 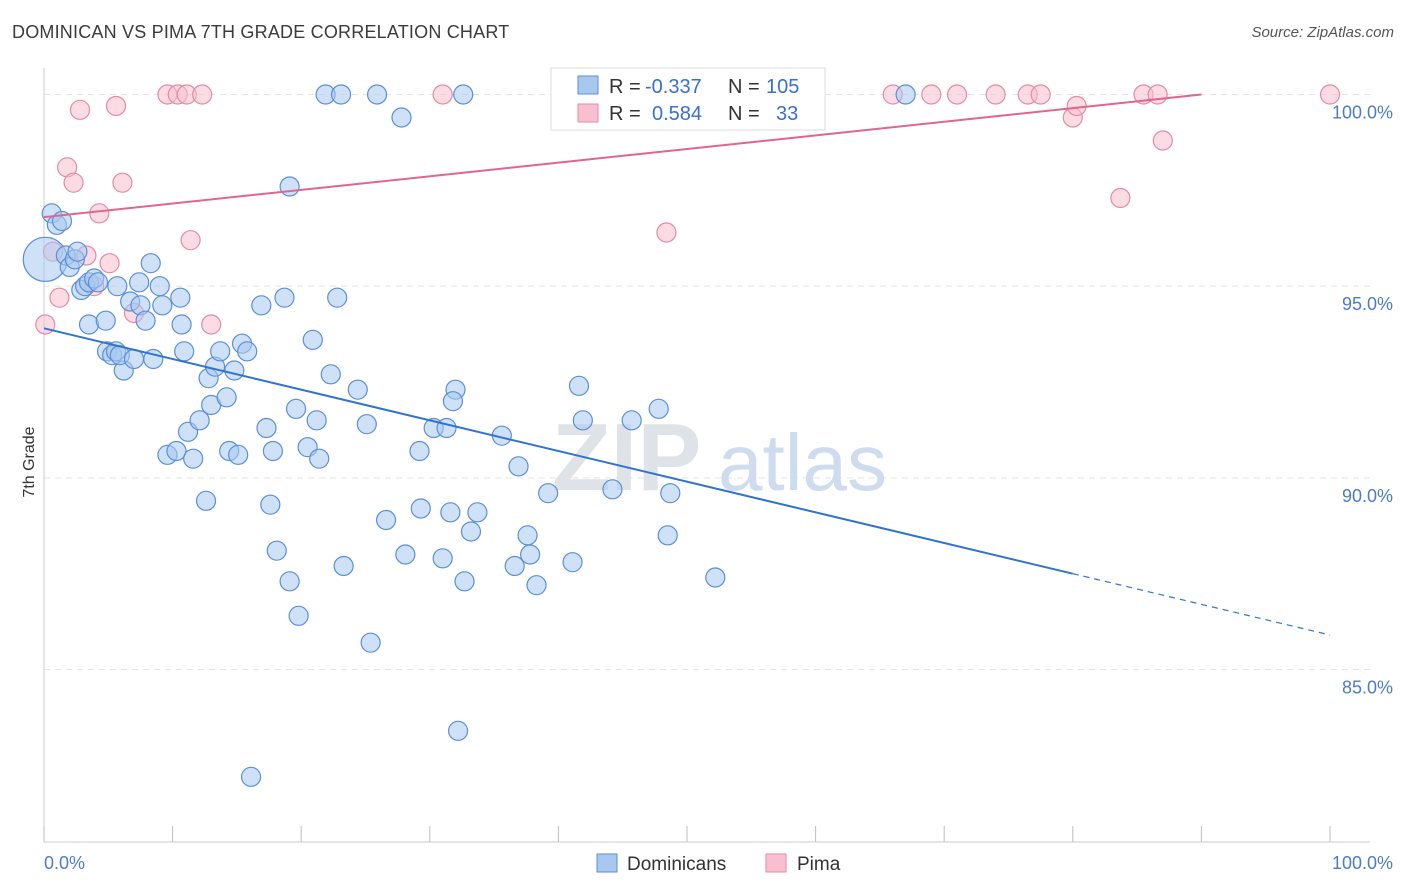 I want to click on legend-n-label-2: N =, so click(x=744, y=114).